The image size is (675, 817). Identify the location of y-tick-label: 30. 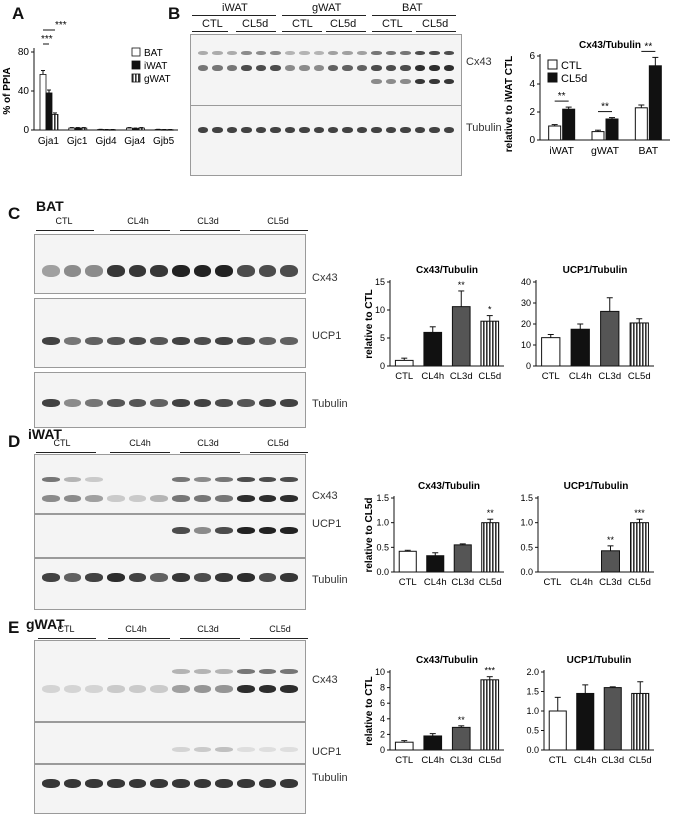
(526, 303).